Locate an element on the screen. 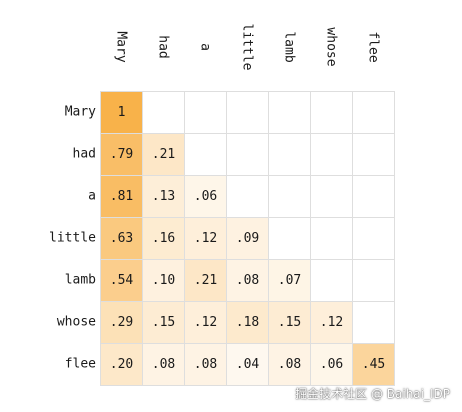 Image resolution: width=462 pixels, height=412 pixels. cell-value-label: .09 is located at coordinates (247, 238).